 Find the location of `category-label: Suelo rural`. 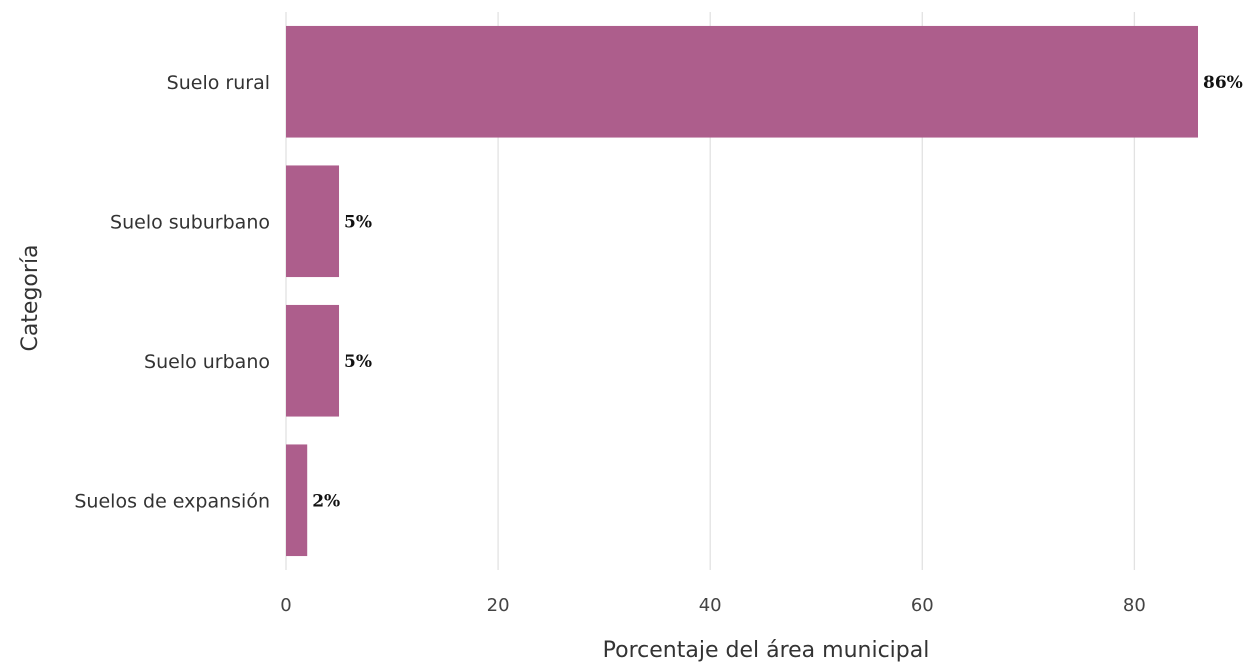

category-label: Suelo rural is located at coordinates (218, 83).